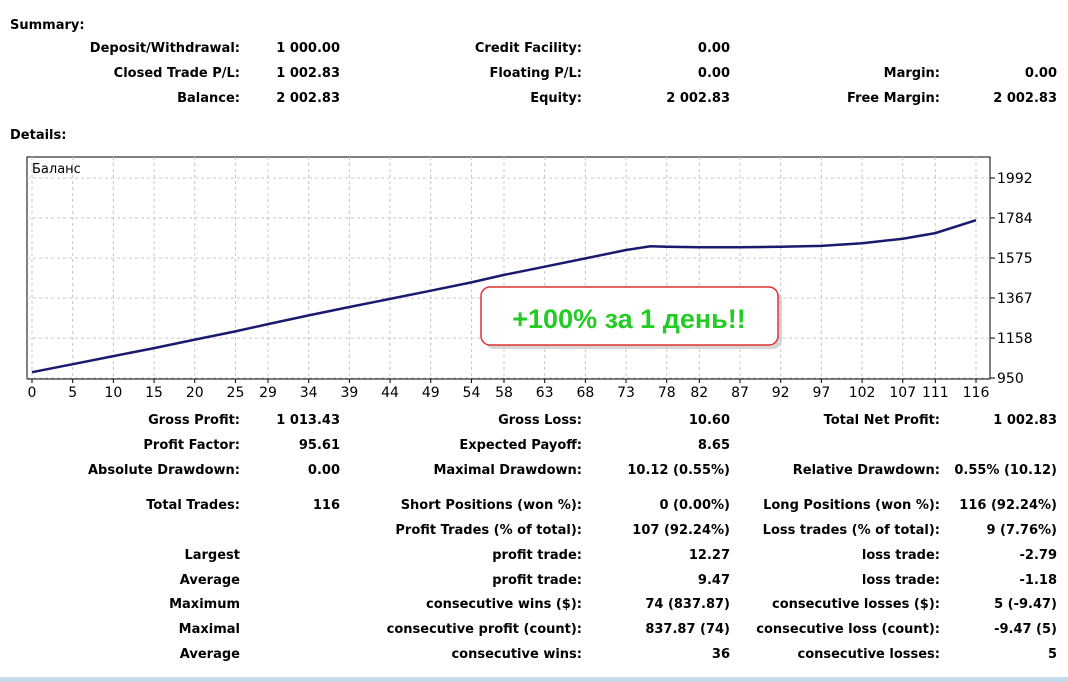 The height and width of the screenshot is (682, 1068). What do you see at coordinates (319, 445) in the screenshot?
I see `stats-value: 95.61` at bounding box center [319, 445].